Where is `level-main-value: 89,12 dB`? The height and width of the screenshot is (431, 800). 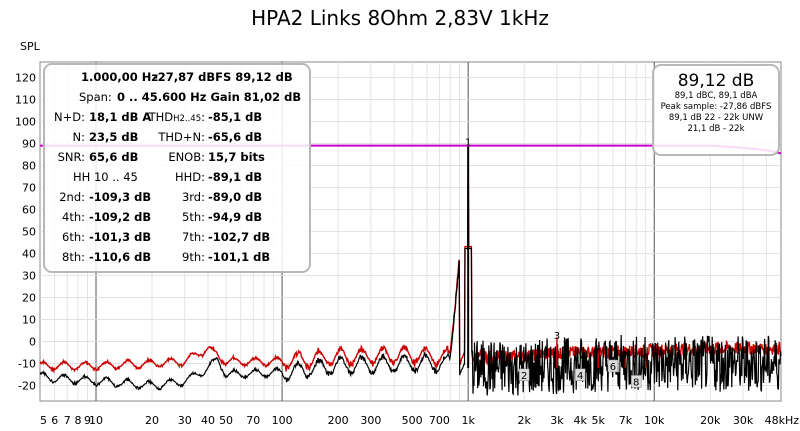 level-main-value: 89,12 dB is located at coordinates (716, 81).